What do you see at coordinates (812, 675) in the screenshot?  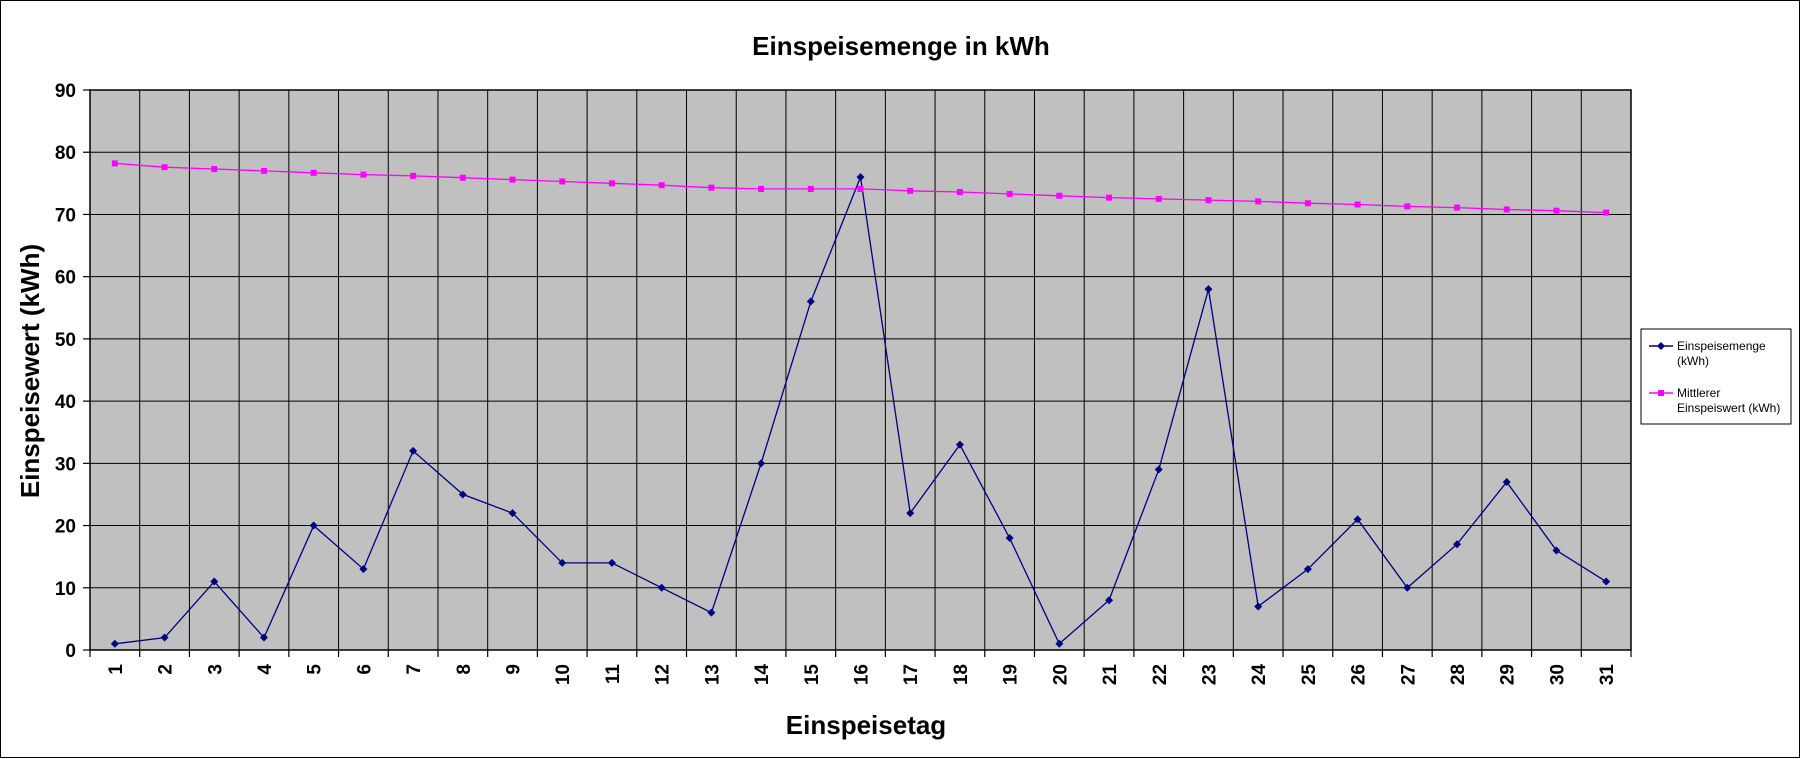 I see `x-tick-label-15: 15` at bounding box center [812, 675].